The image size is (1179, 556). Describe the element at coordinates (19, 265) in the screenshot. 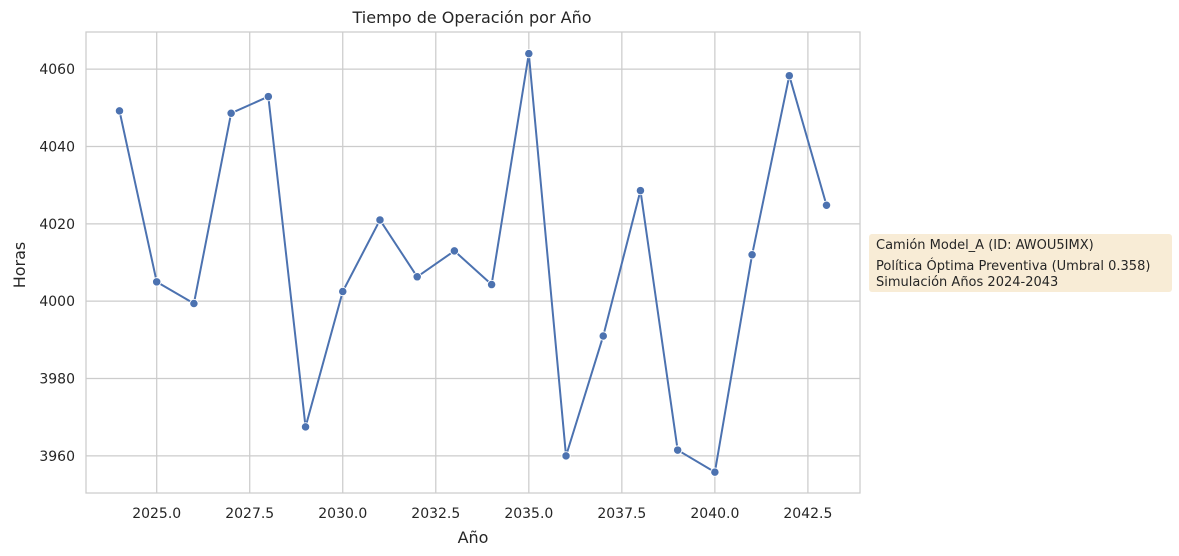

I see `y-axis-label: Horas` at that location.